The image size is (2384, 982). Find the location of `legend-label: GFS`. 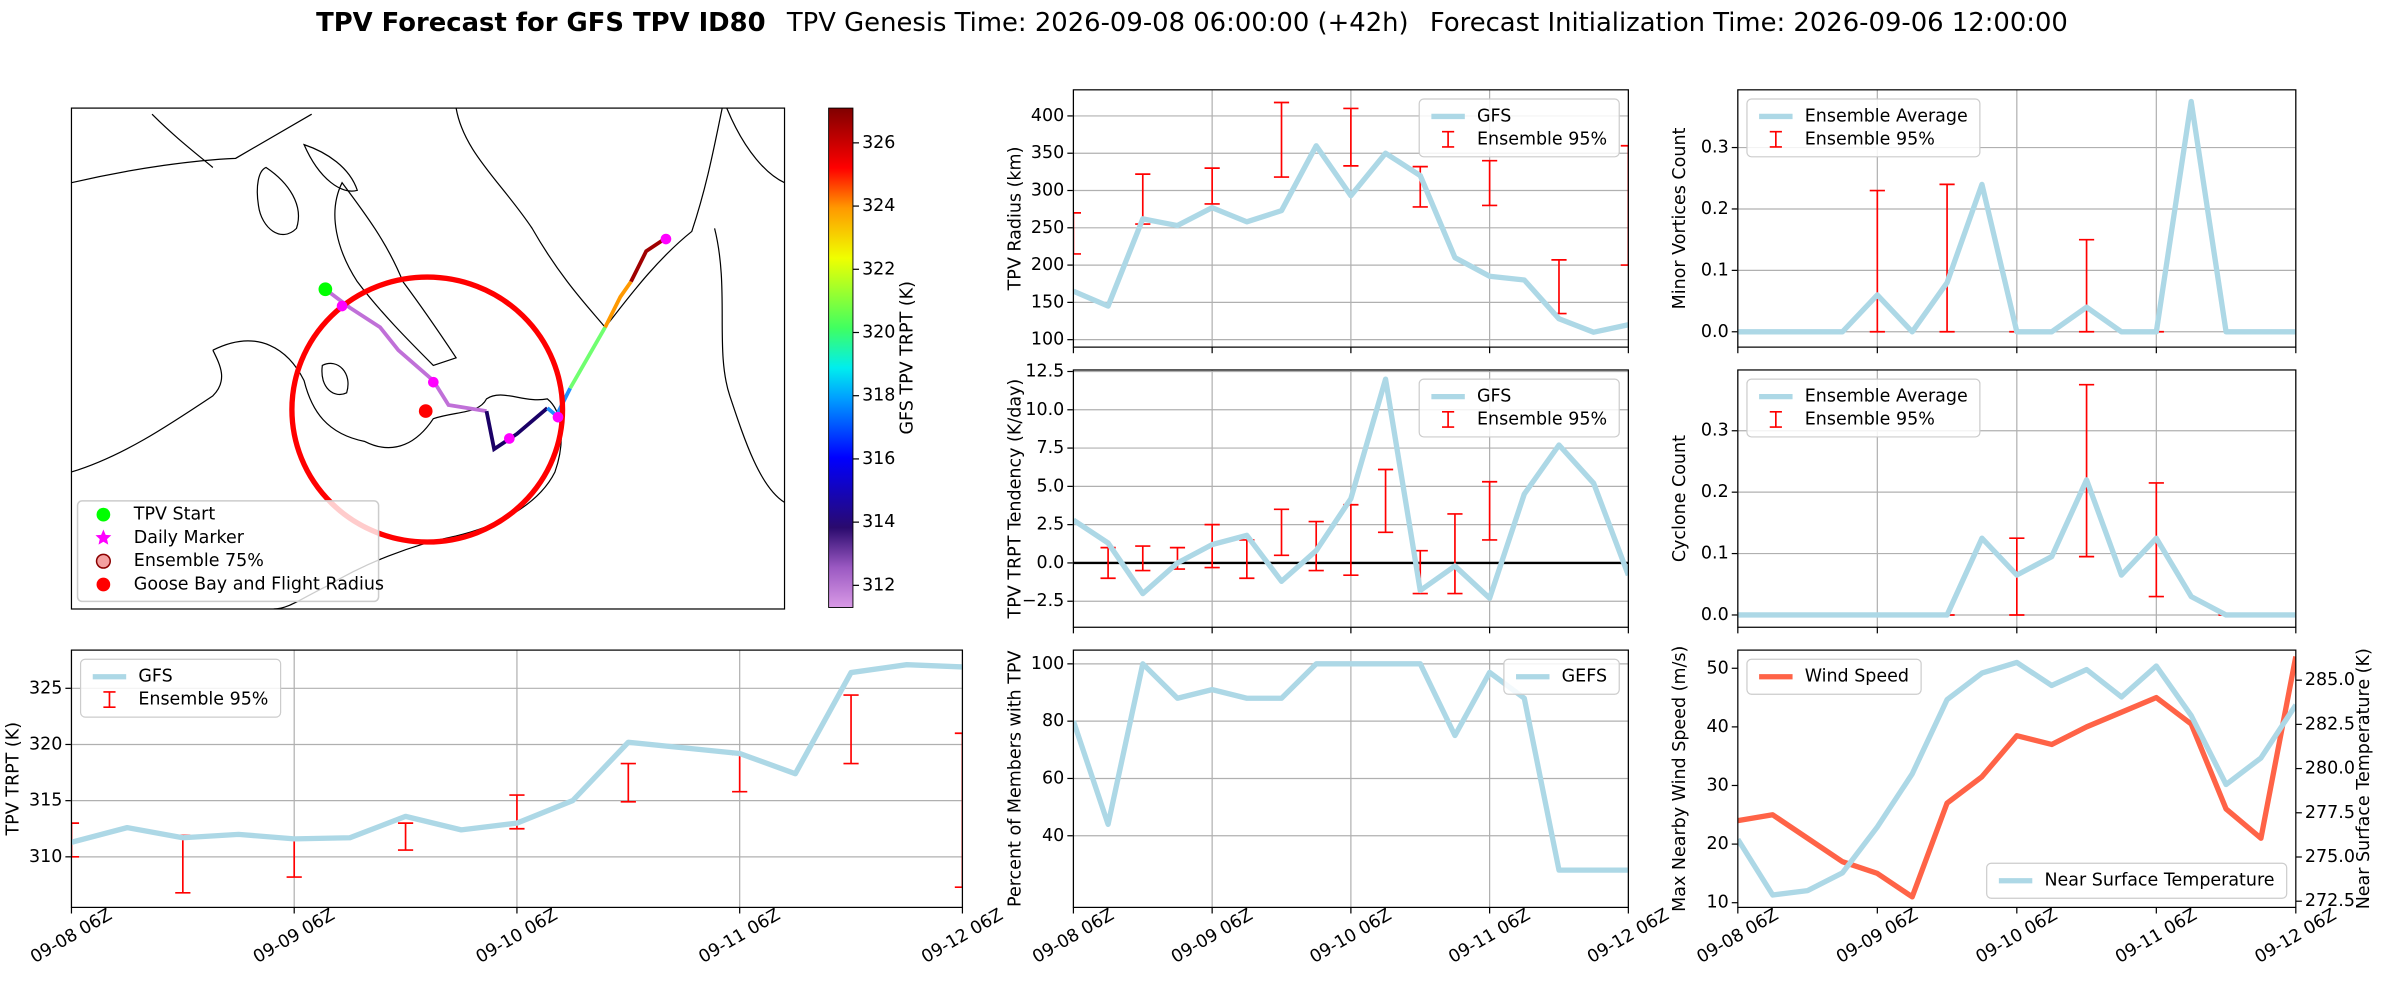

legend-label: GFS is located at coordinates (155, 677).